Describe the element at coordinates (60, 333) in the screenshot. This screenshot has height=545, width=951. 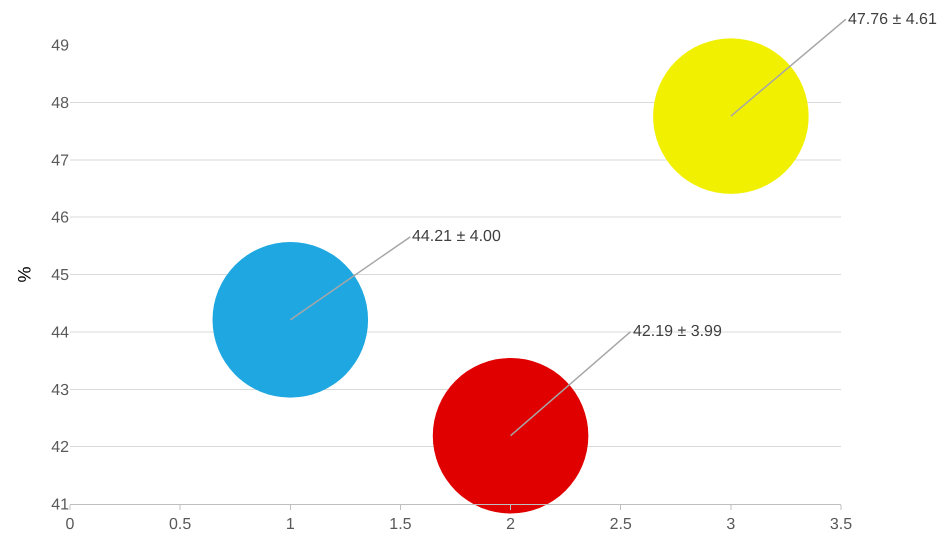
I see `y-tick-label: 44` at that location.